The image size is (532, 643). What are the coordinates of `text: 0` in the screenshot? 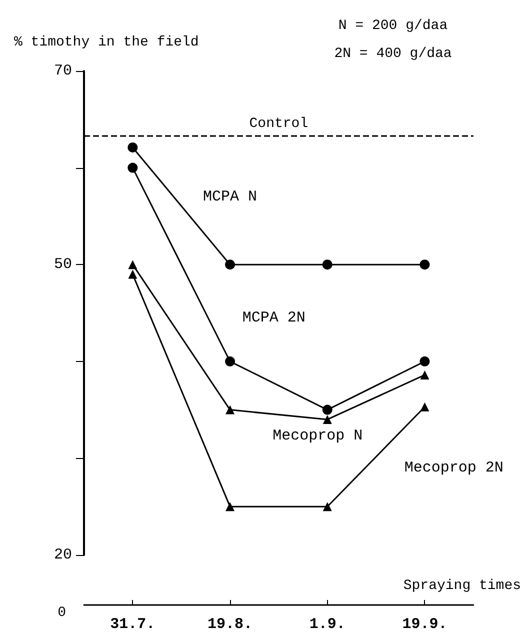 It's located at (62, 613).